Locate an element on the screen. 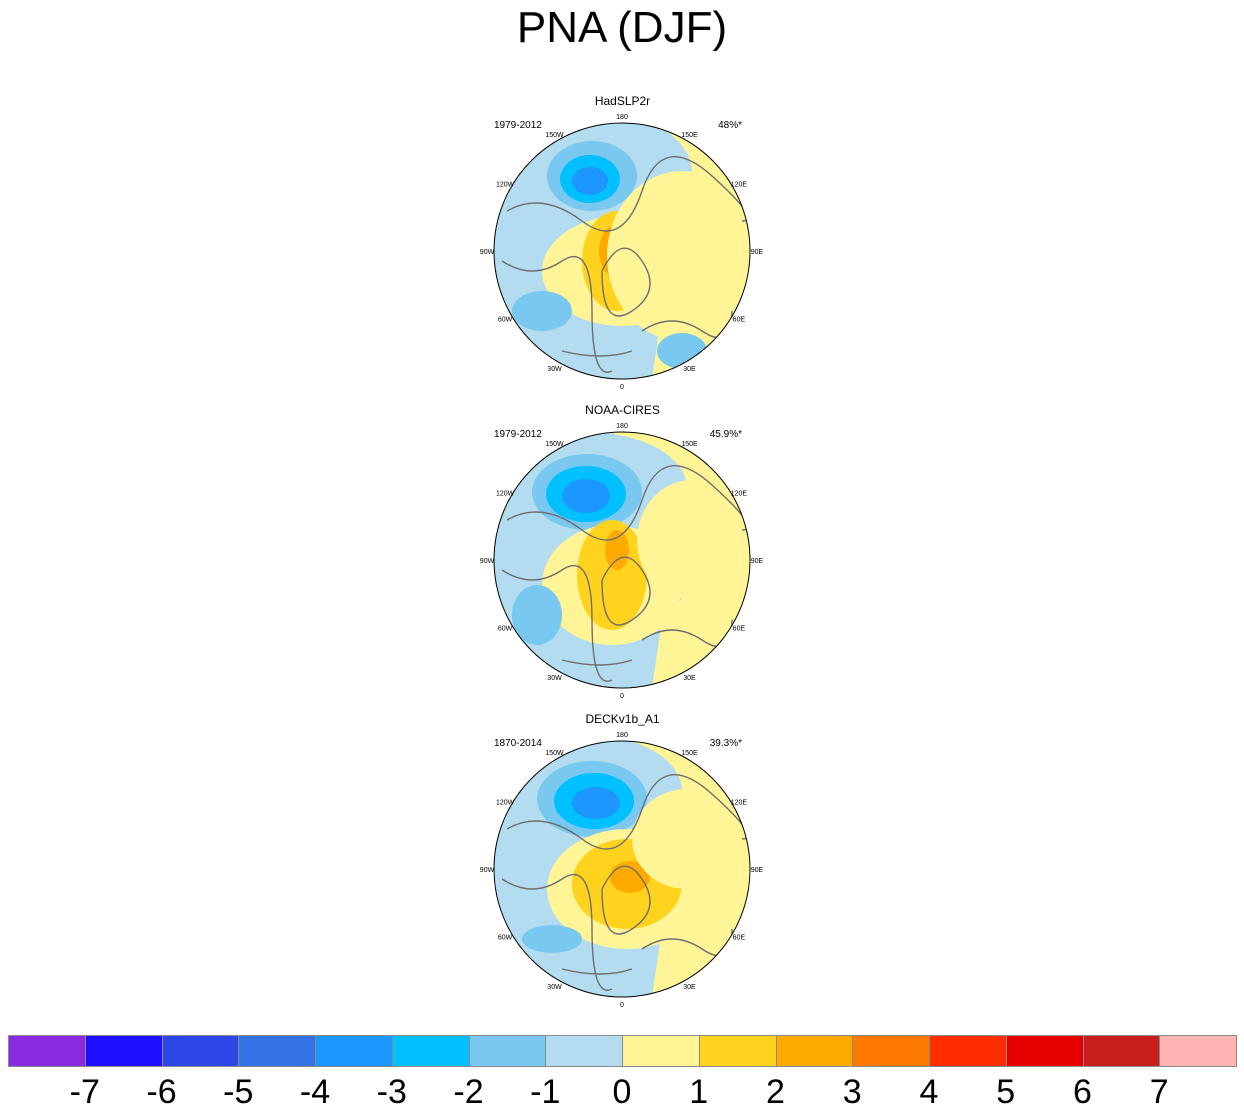  colorbar-tick-label: 6 is located at coordinates (1082, 1092).